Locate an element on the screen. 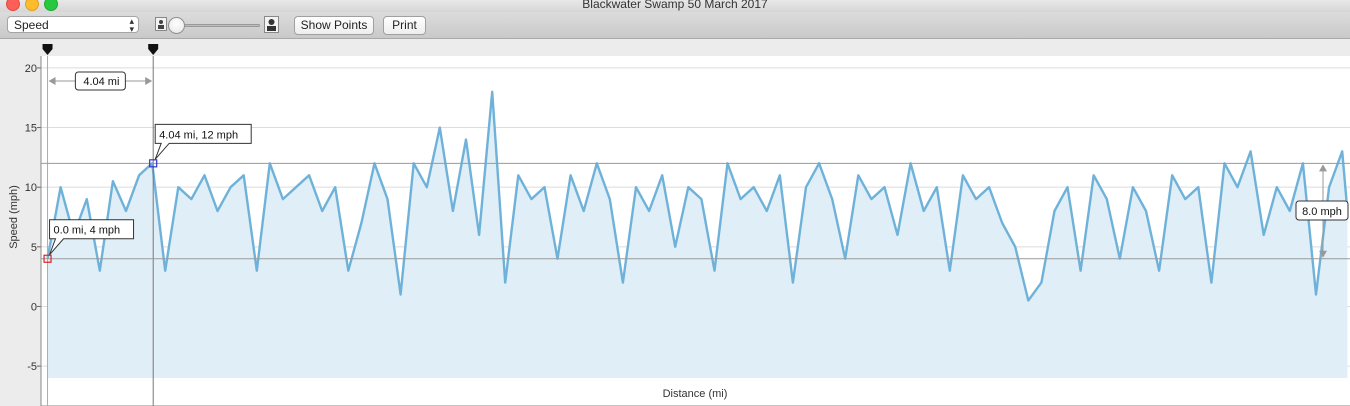 This screenshot has height=406, width=1350. metric-select-value: Speed is located at coordinates (31, 25).